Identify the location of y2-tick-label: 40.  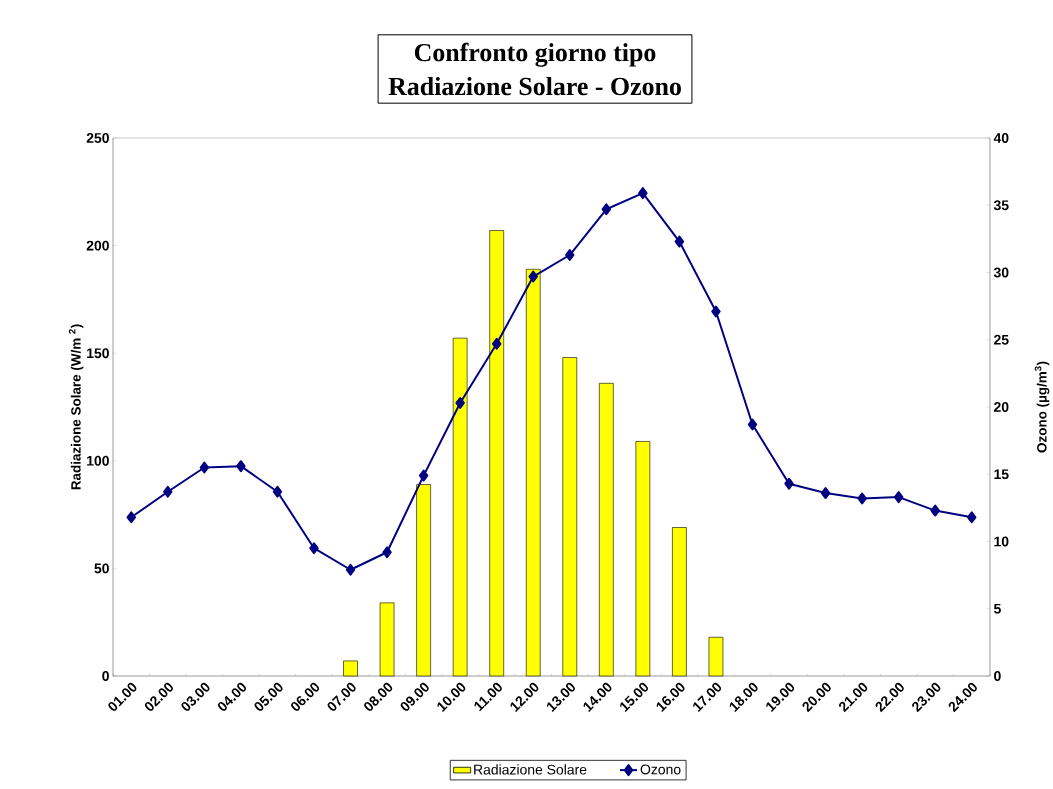
(1001, 138).